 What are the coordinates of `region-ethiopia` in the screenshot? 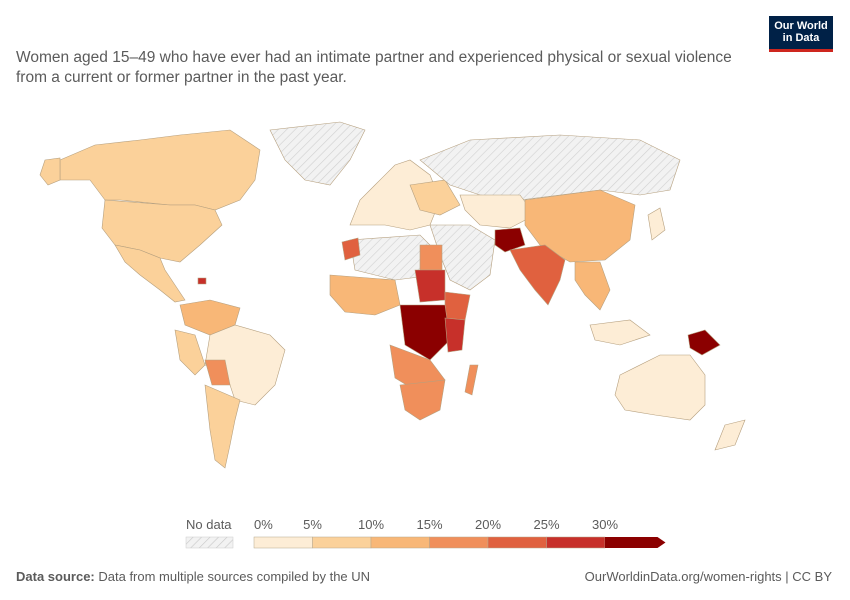 It's located at (457, 306).